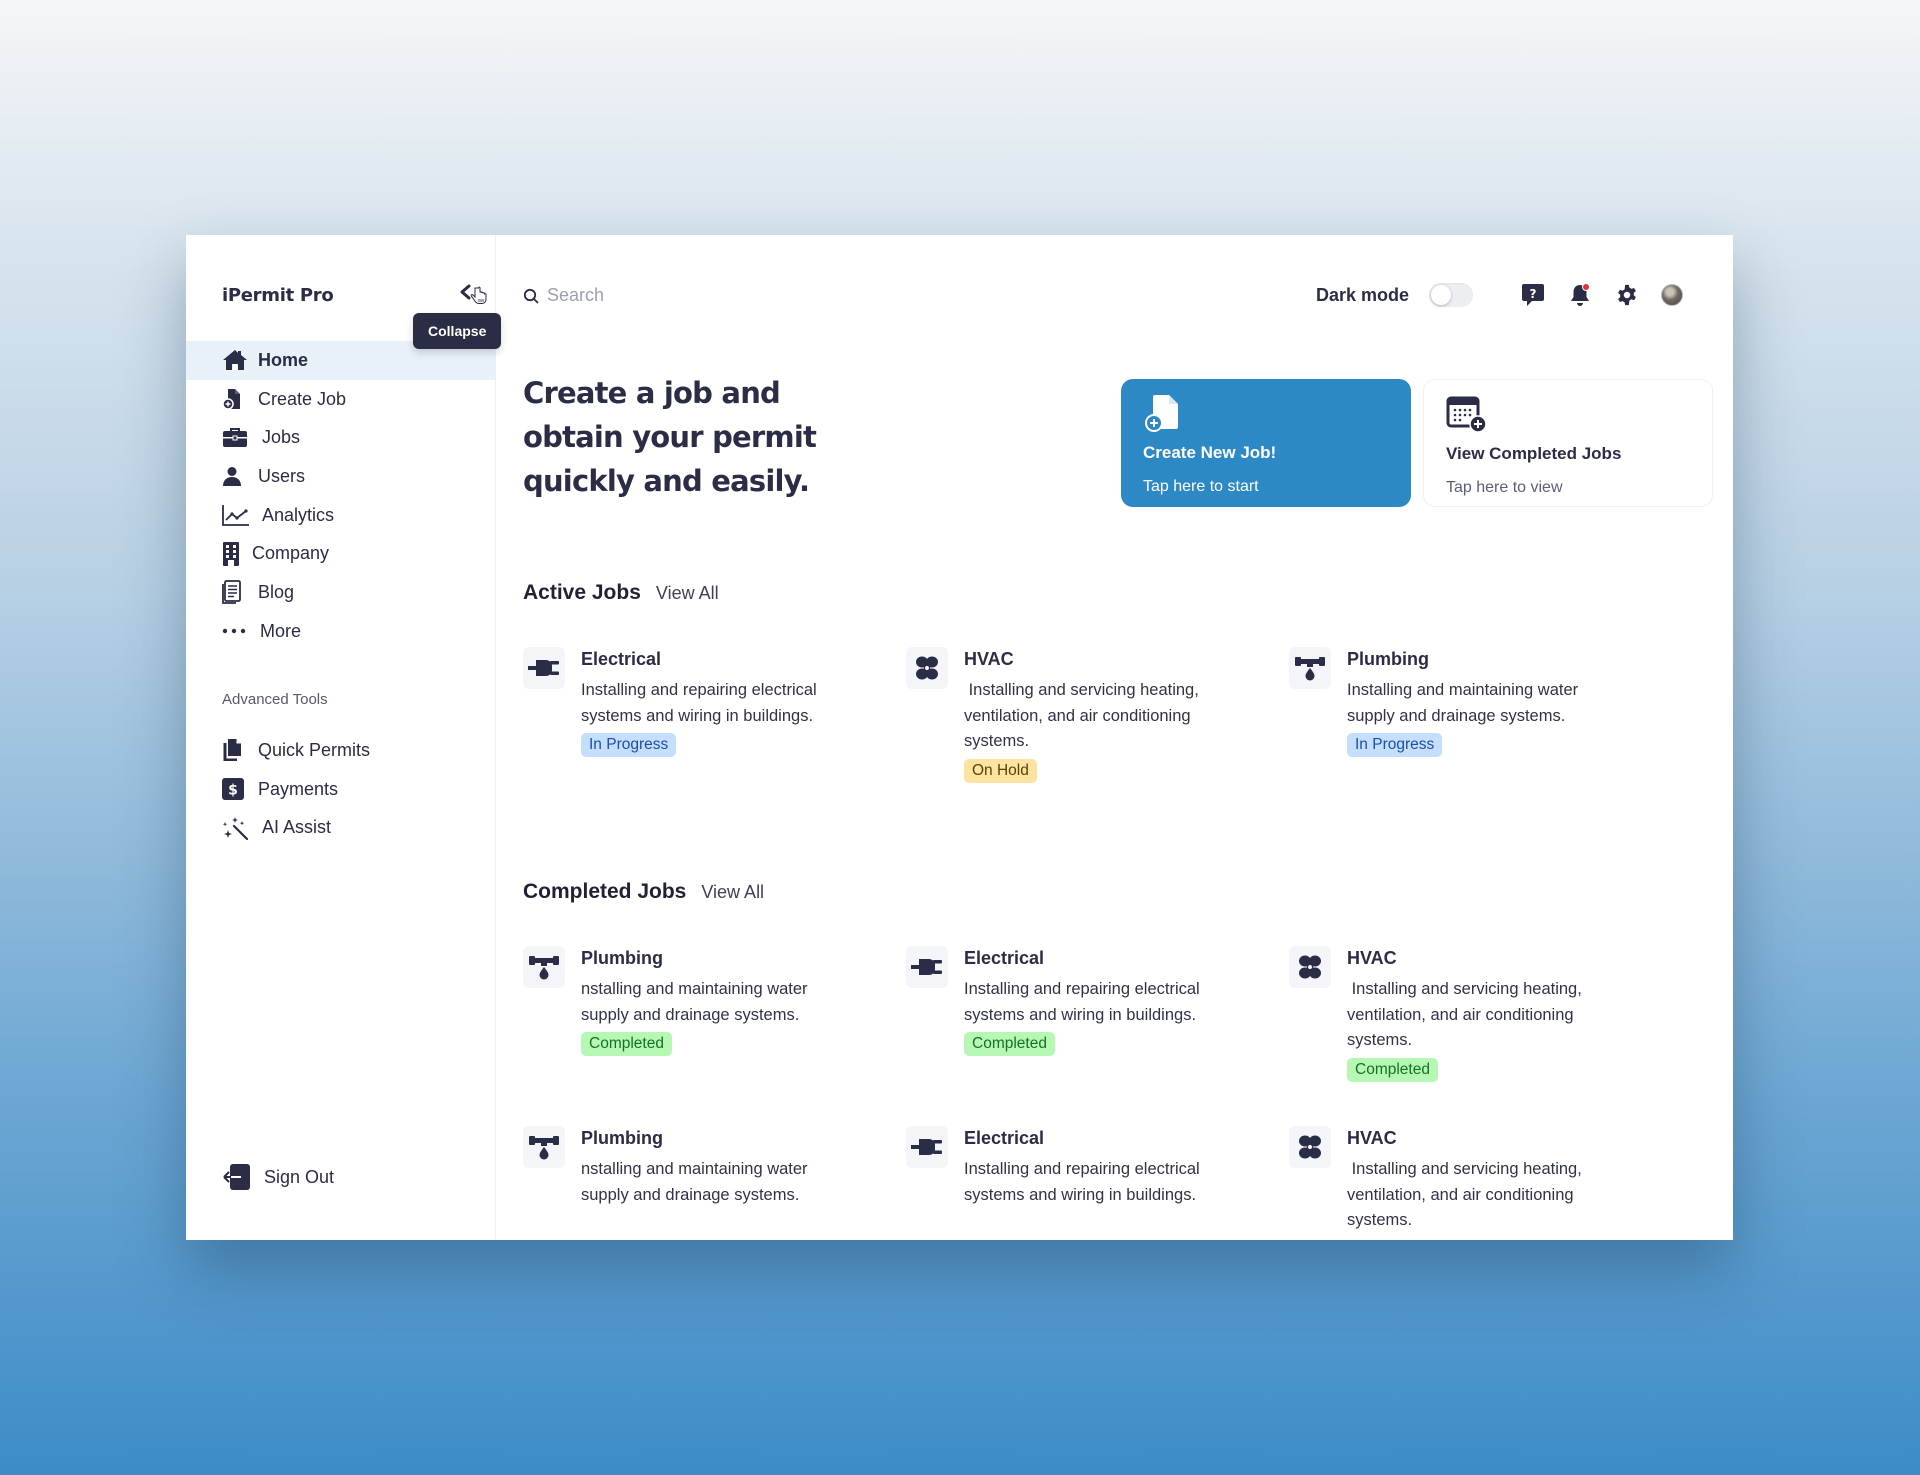 The image size is (1920, 1475). What do you see at coordinates (341, 515) in the screenshot?
I see `sidebar-item-analytics: Analytics` at bounding box center [341, 515].